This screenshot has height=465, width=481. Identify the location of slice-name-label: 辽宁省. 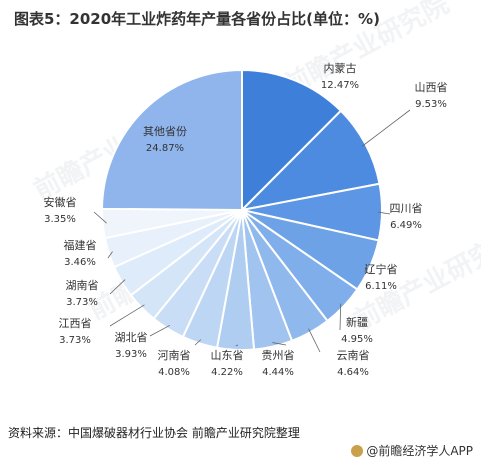
(381, 269).